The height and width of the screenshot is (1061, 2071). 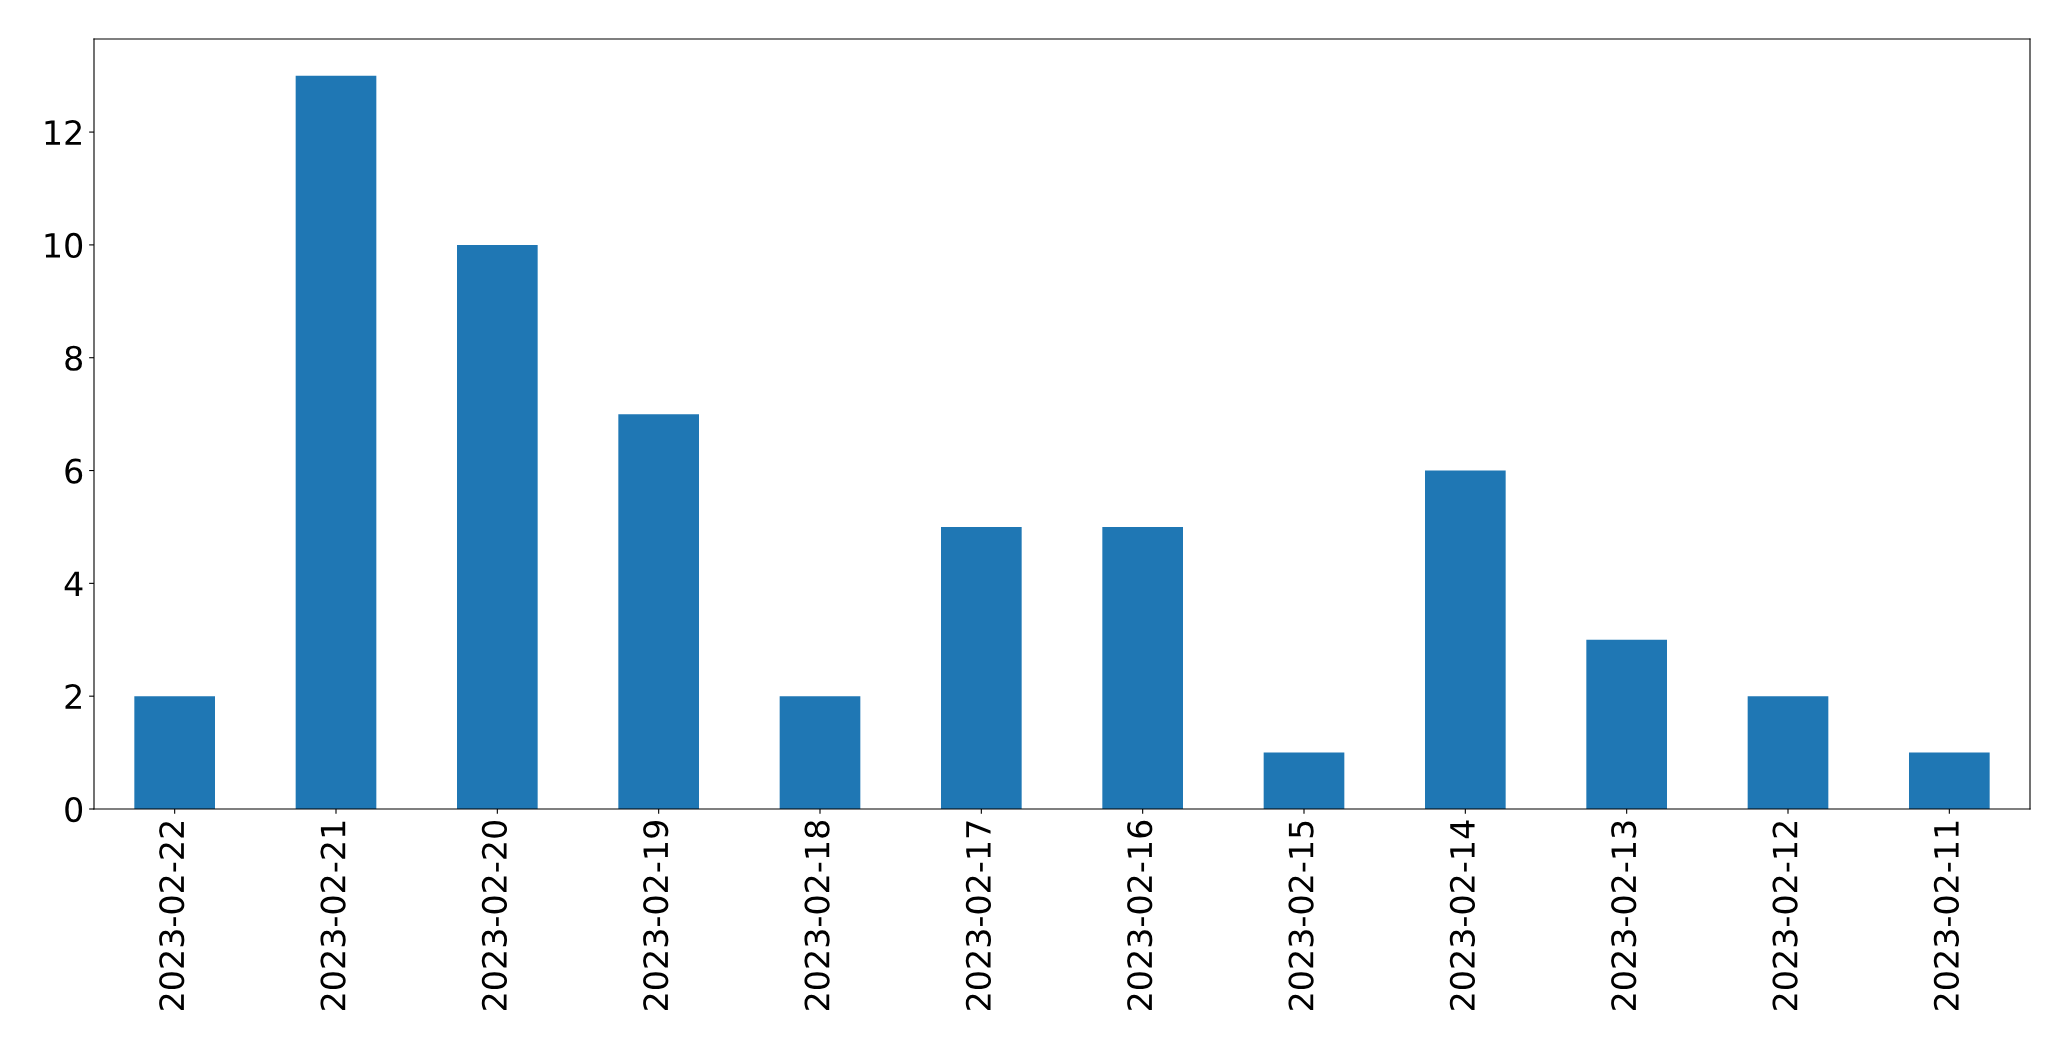 What do you see at coordinates (73, 584) in the screenshot?
I see `y-tick-label: 4` at bounding box center [73, 584].